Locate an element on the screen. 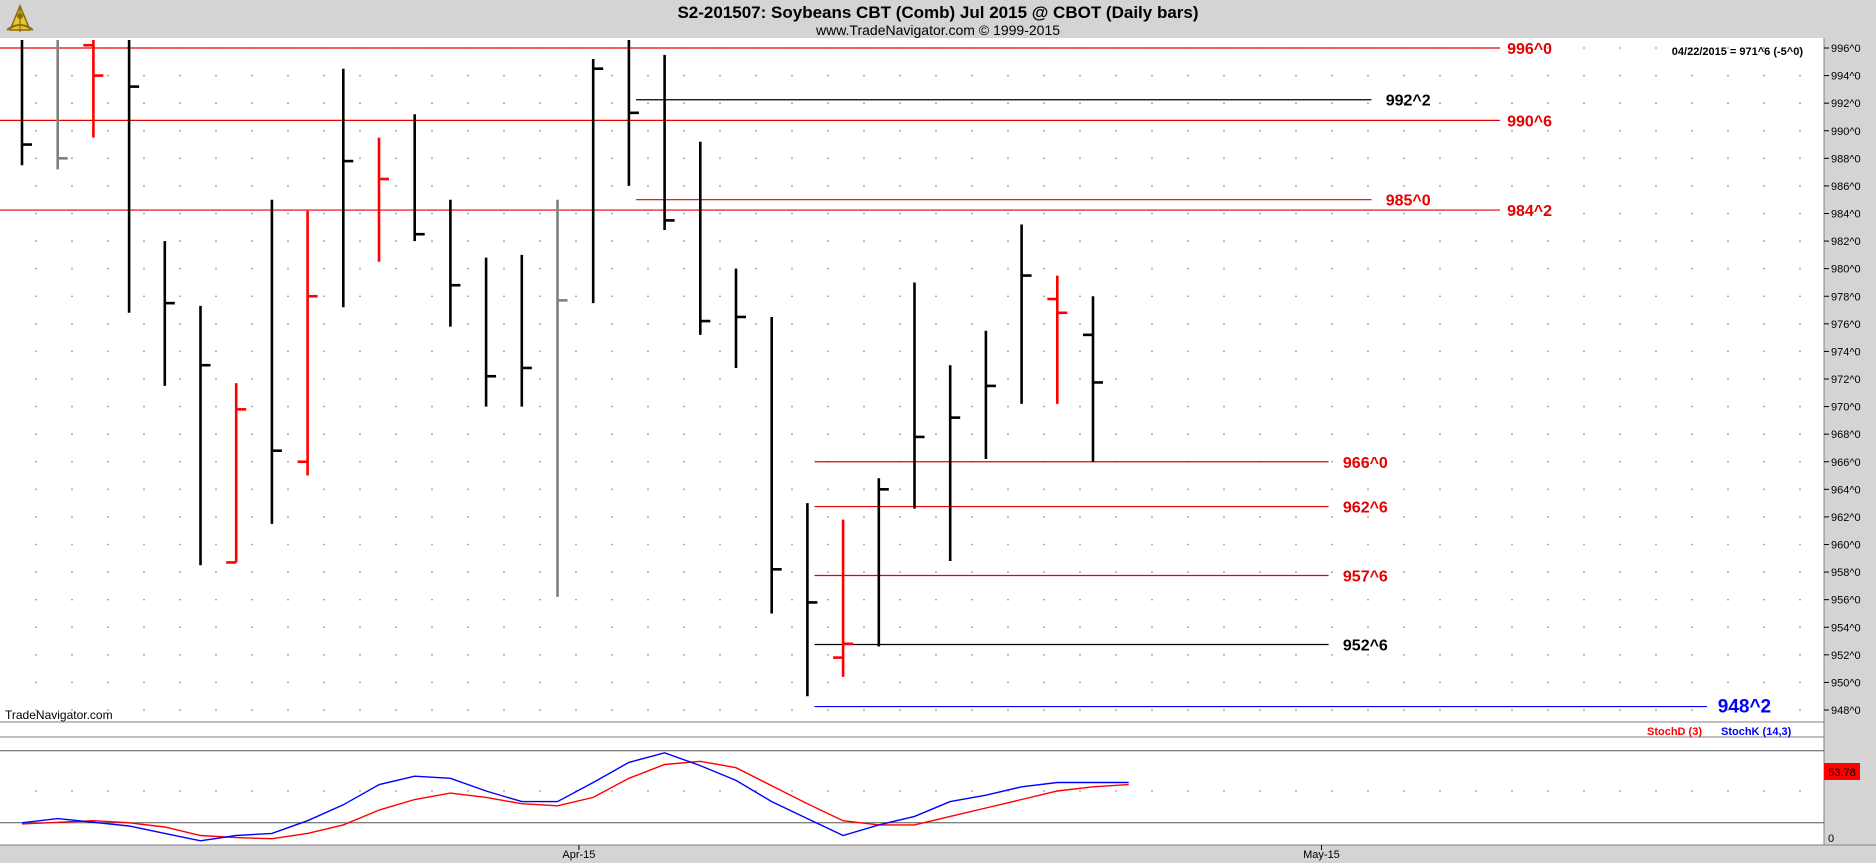 This screenshot has width=1876, height=863. y-tick-label: 952^0 is located at coordinates (1846, 656).